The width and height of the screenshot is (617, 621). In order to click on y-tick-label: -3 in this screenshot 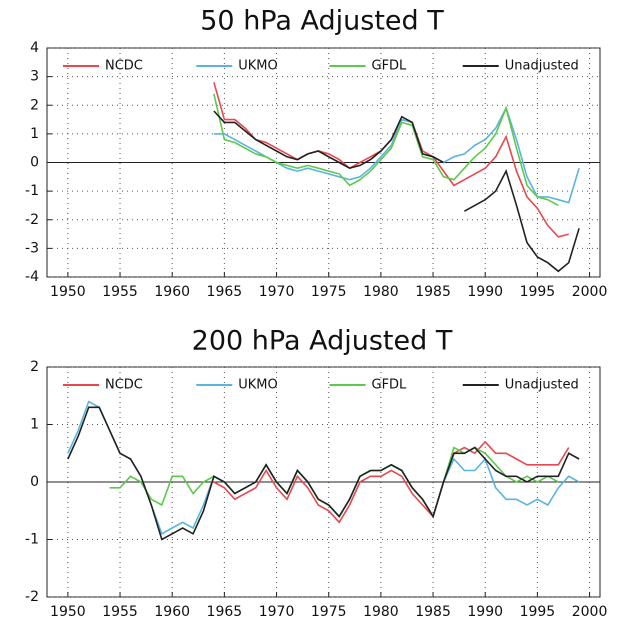, I will do `click(32, 248)`.